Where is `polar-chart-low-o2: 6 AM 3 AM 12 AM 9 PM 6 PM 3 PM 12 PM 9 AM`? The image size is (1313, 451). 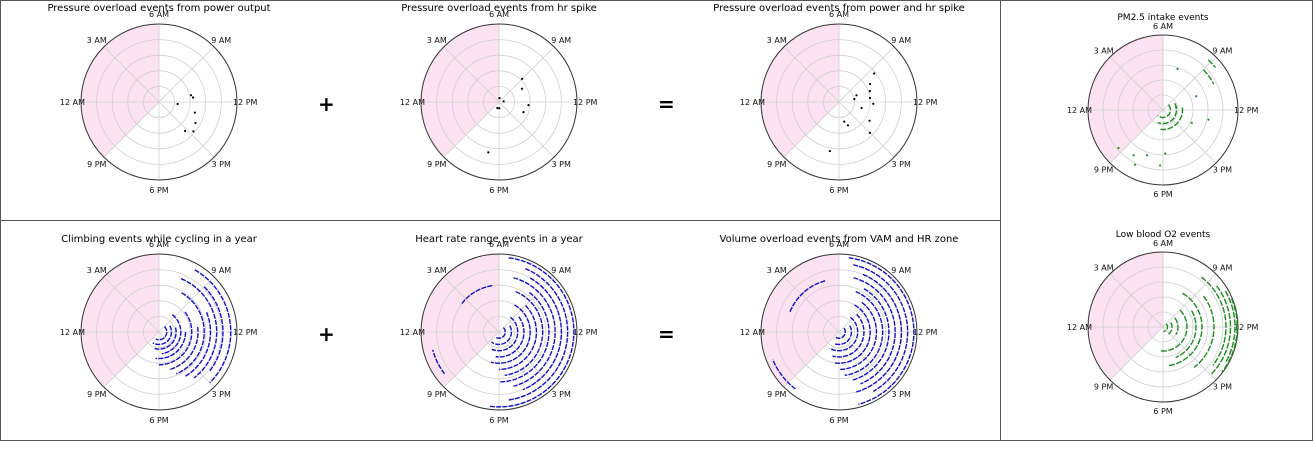 polar-chart-low-o2: 6 AM 3 AM 12 AM 9 PM 6 PM 3 PM 12 PM 9 AM is located at coordinates (1163, 327).